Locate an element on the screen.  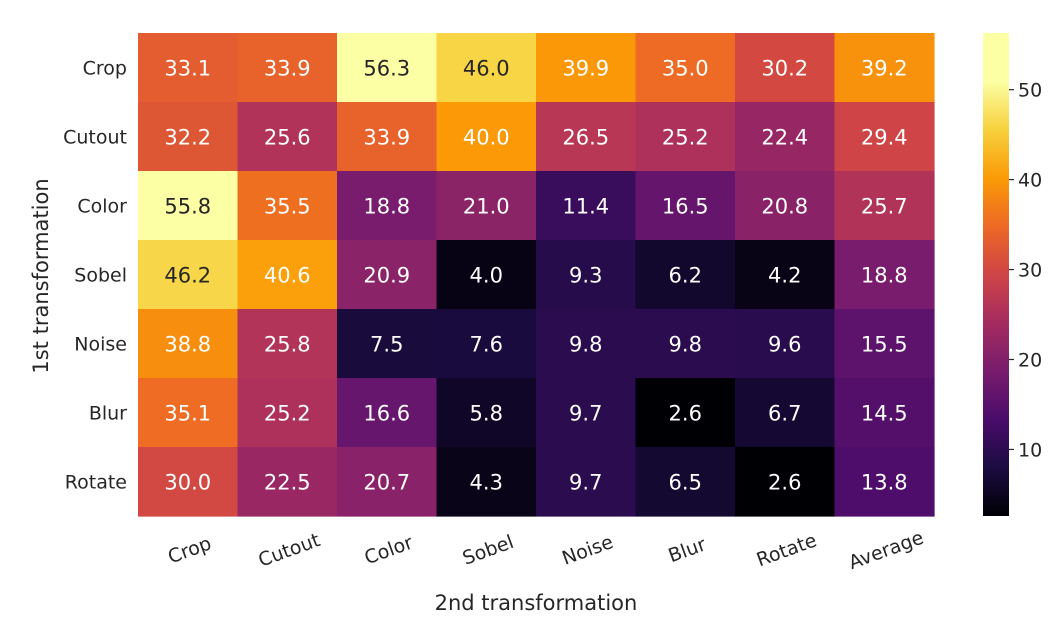
cell-value-label: 20.8 is located at coordinates (784, 207).